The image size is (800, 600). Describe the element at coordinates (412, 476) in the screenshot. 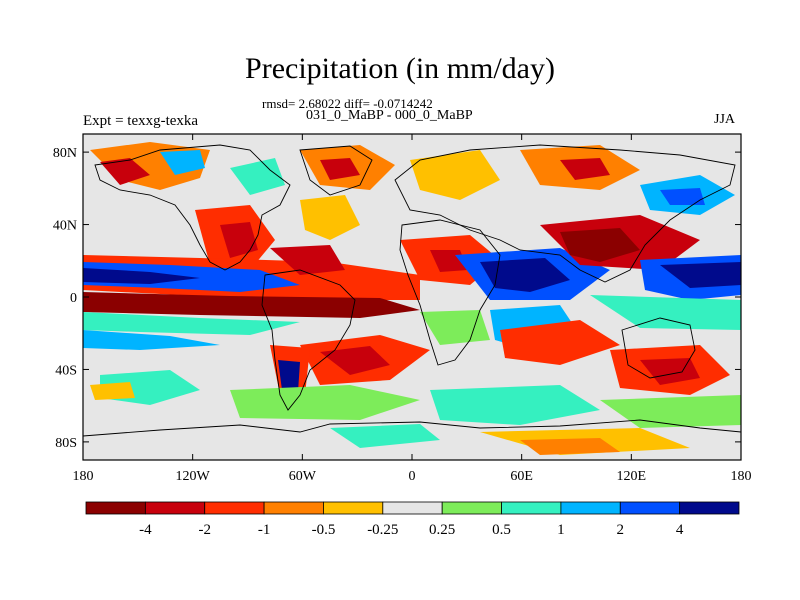

I see `x-tick-label: 0` at that location.